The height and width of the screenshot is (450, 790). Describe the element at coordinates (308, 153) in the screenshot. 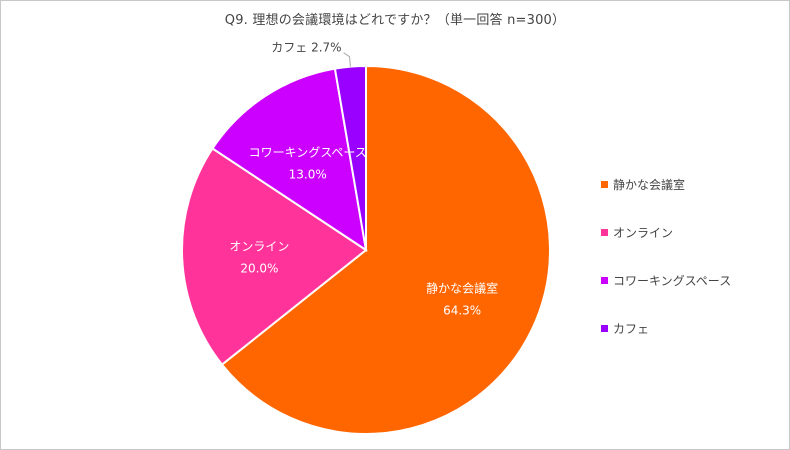

I see `slice-label-name: コワーキングスペース` at that location.